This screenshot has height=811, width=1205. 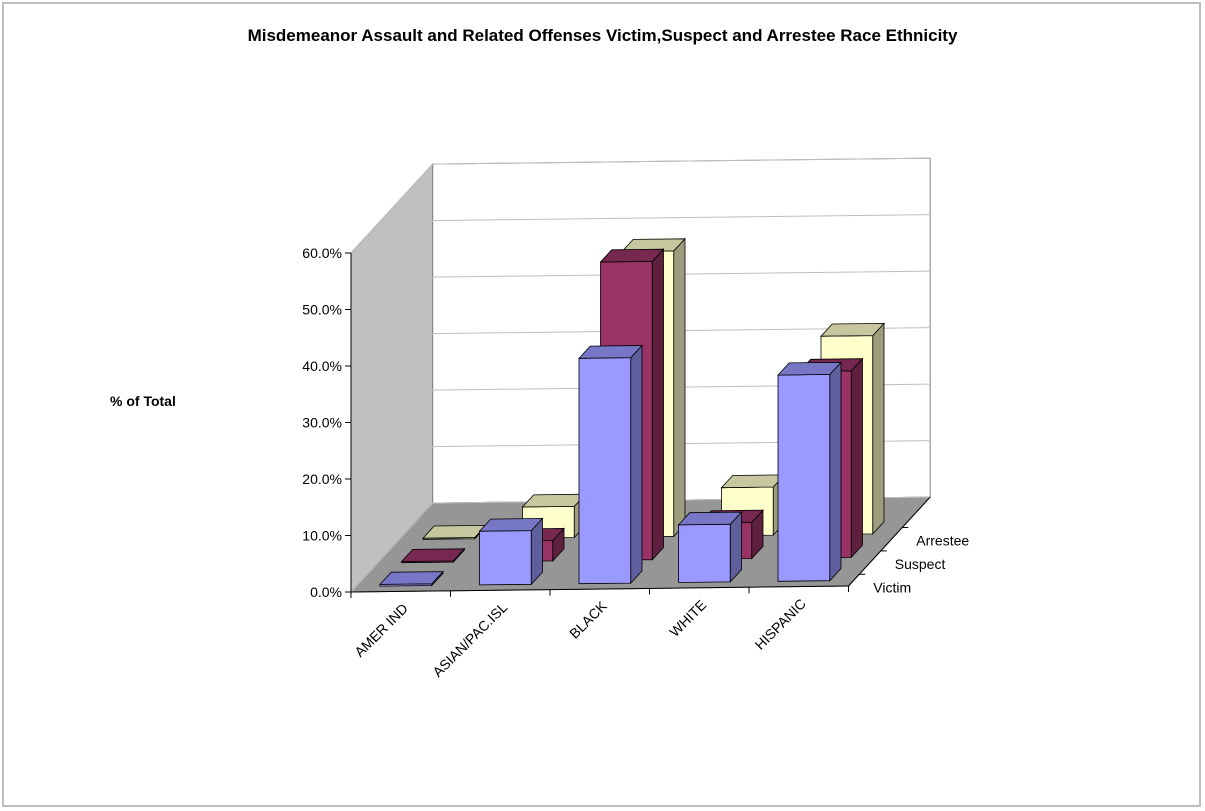 What do you see at coordinates (322, 423) in the screenshot?
I see `y-tick-label: 30.0%` at bounding box center [322, 423].